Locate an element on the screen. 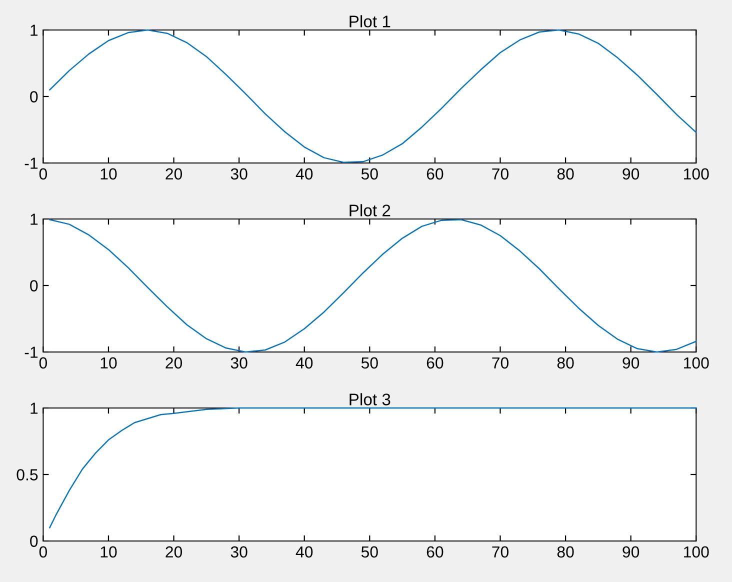 The height and width of the screenshot is (582, 732). chart-title: Plot 3 is located at coordinates (370, 399).